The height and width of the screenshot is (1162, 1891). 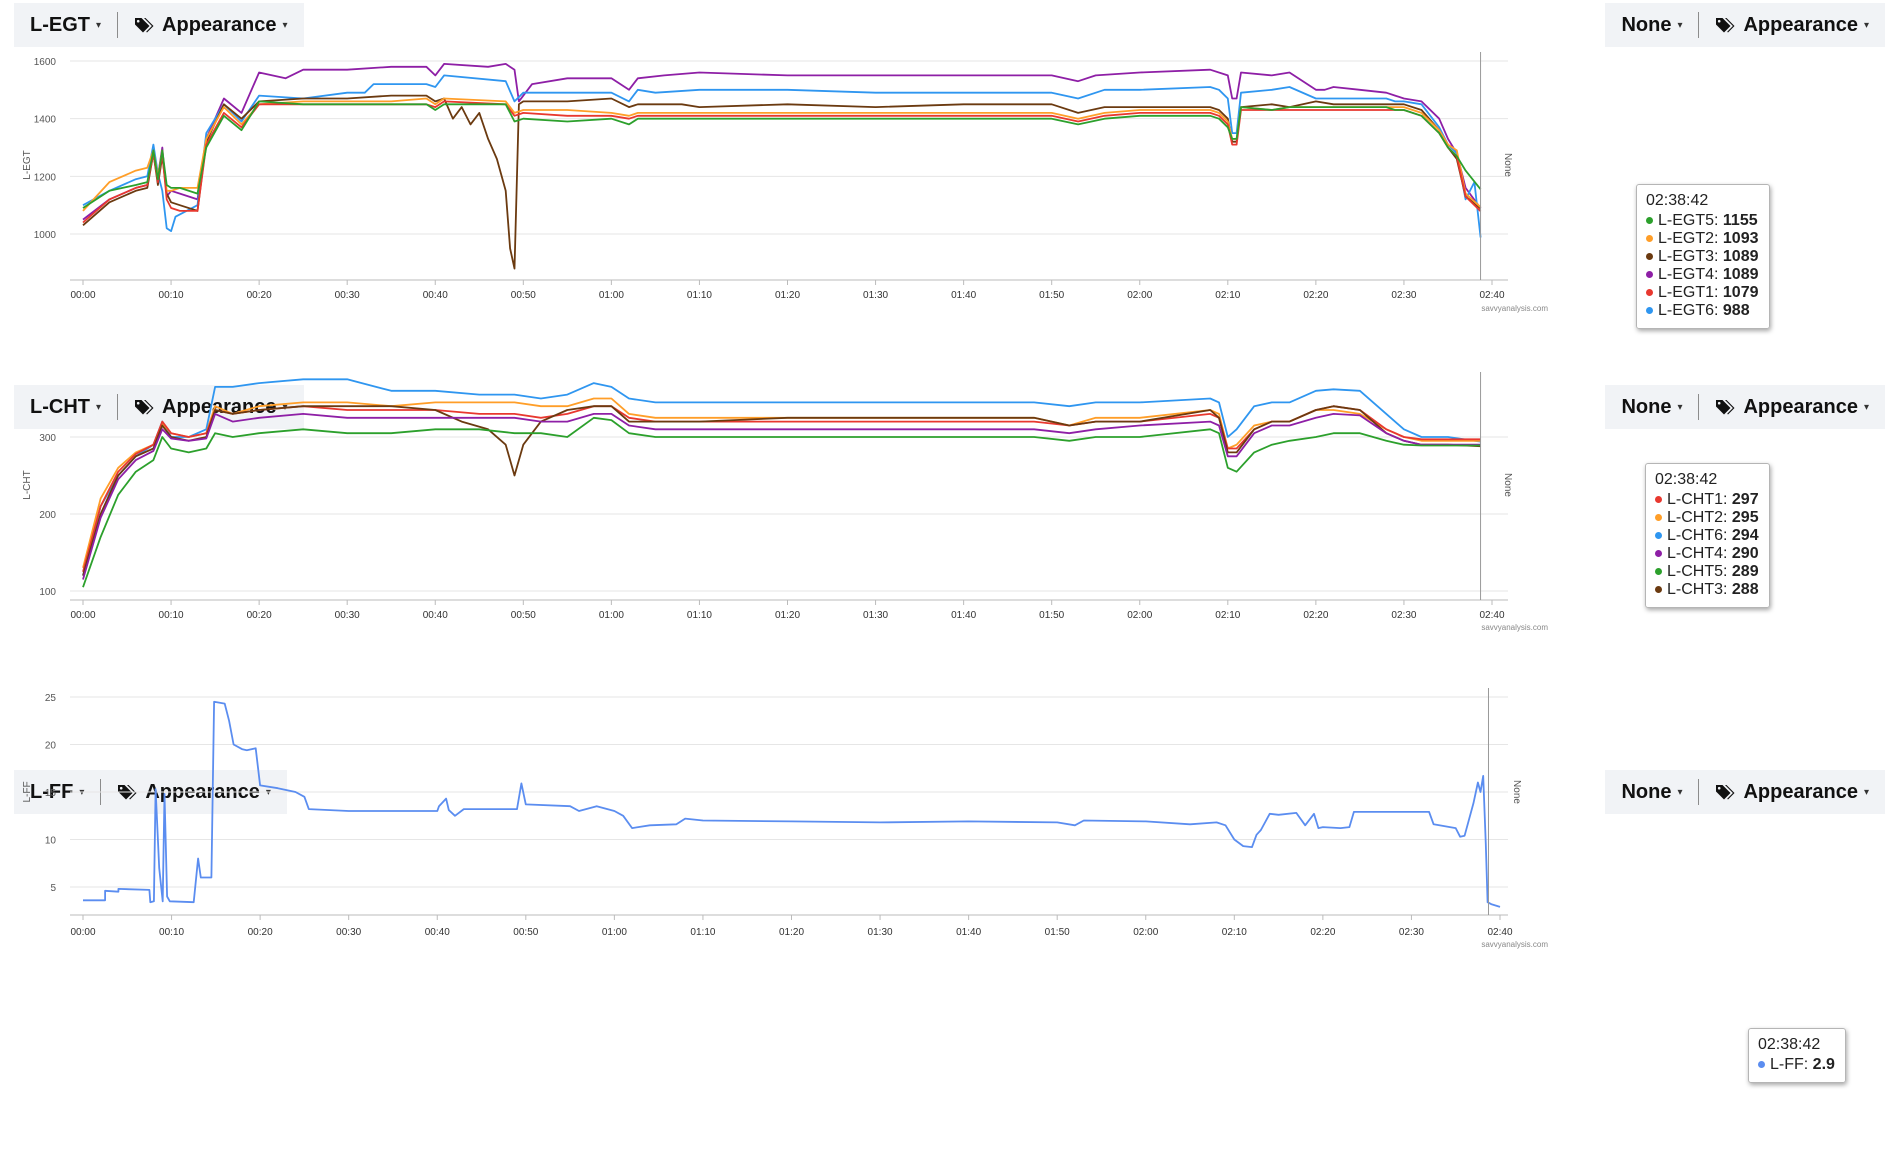 I want to click on series-line-l-cht4, so click(x=781, y=496).